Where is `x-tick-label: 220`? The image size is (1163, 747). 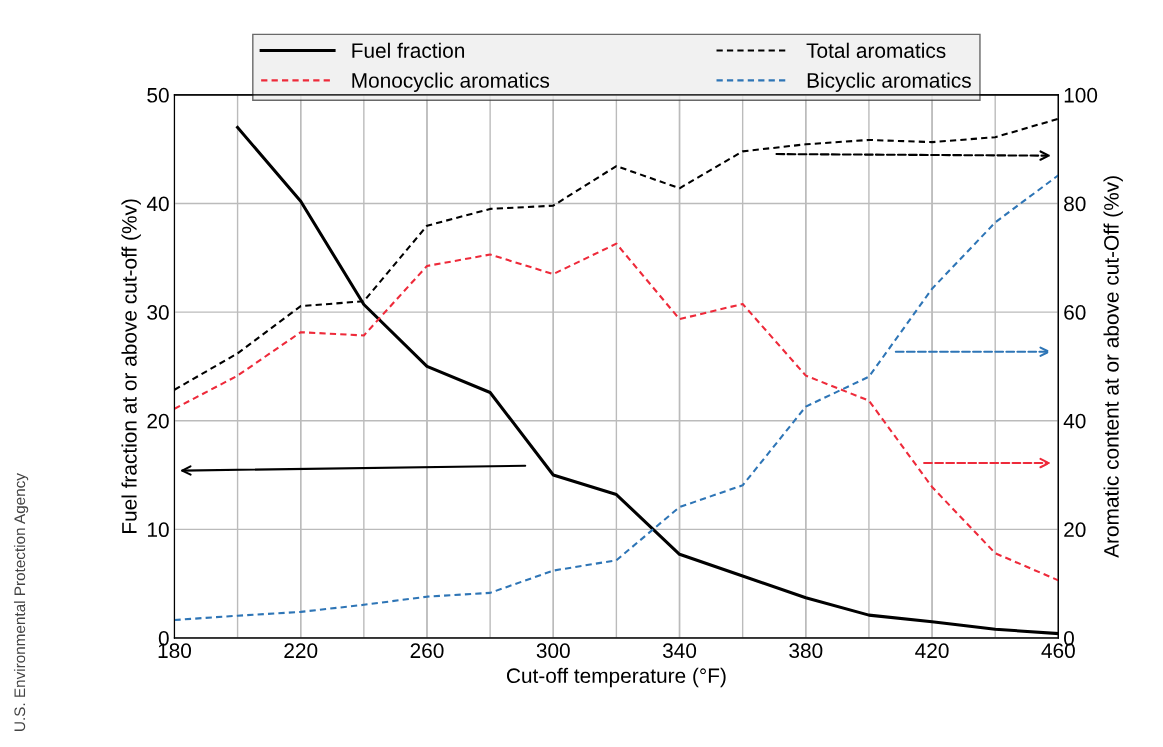
x-tick-label: 220 is located at coordinates (301, 651).